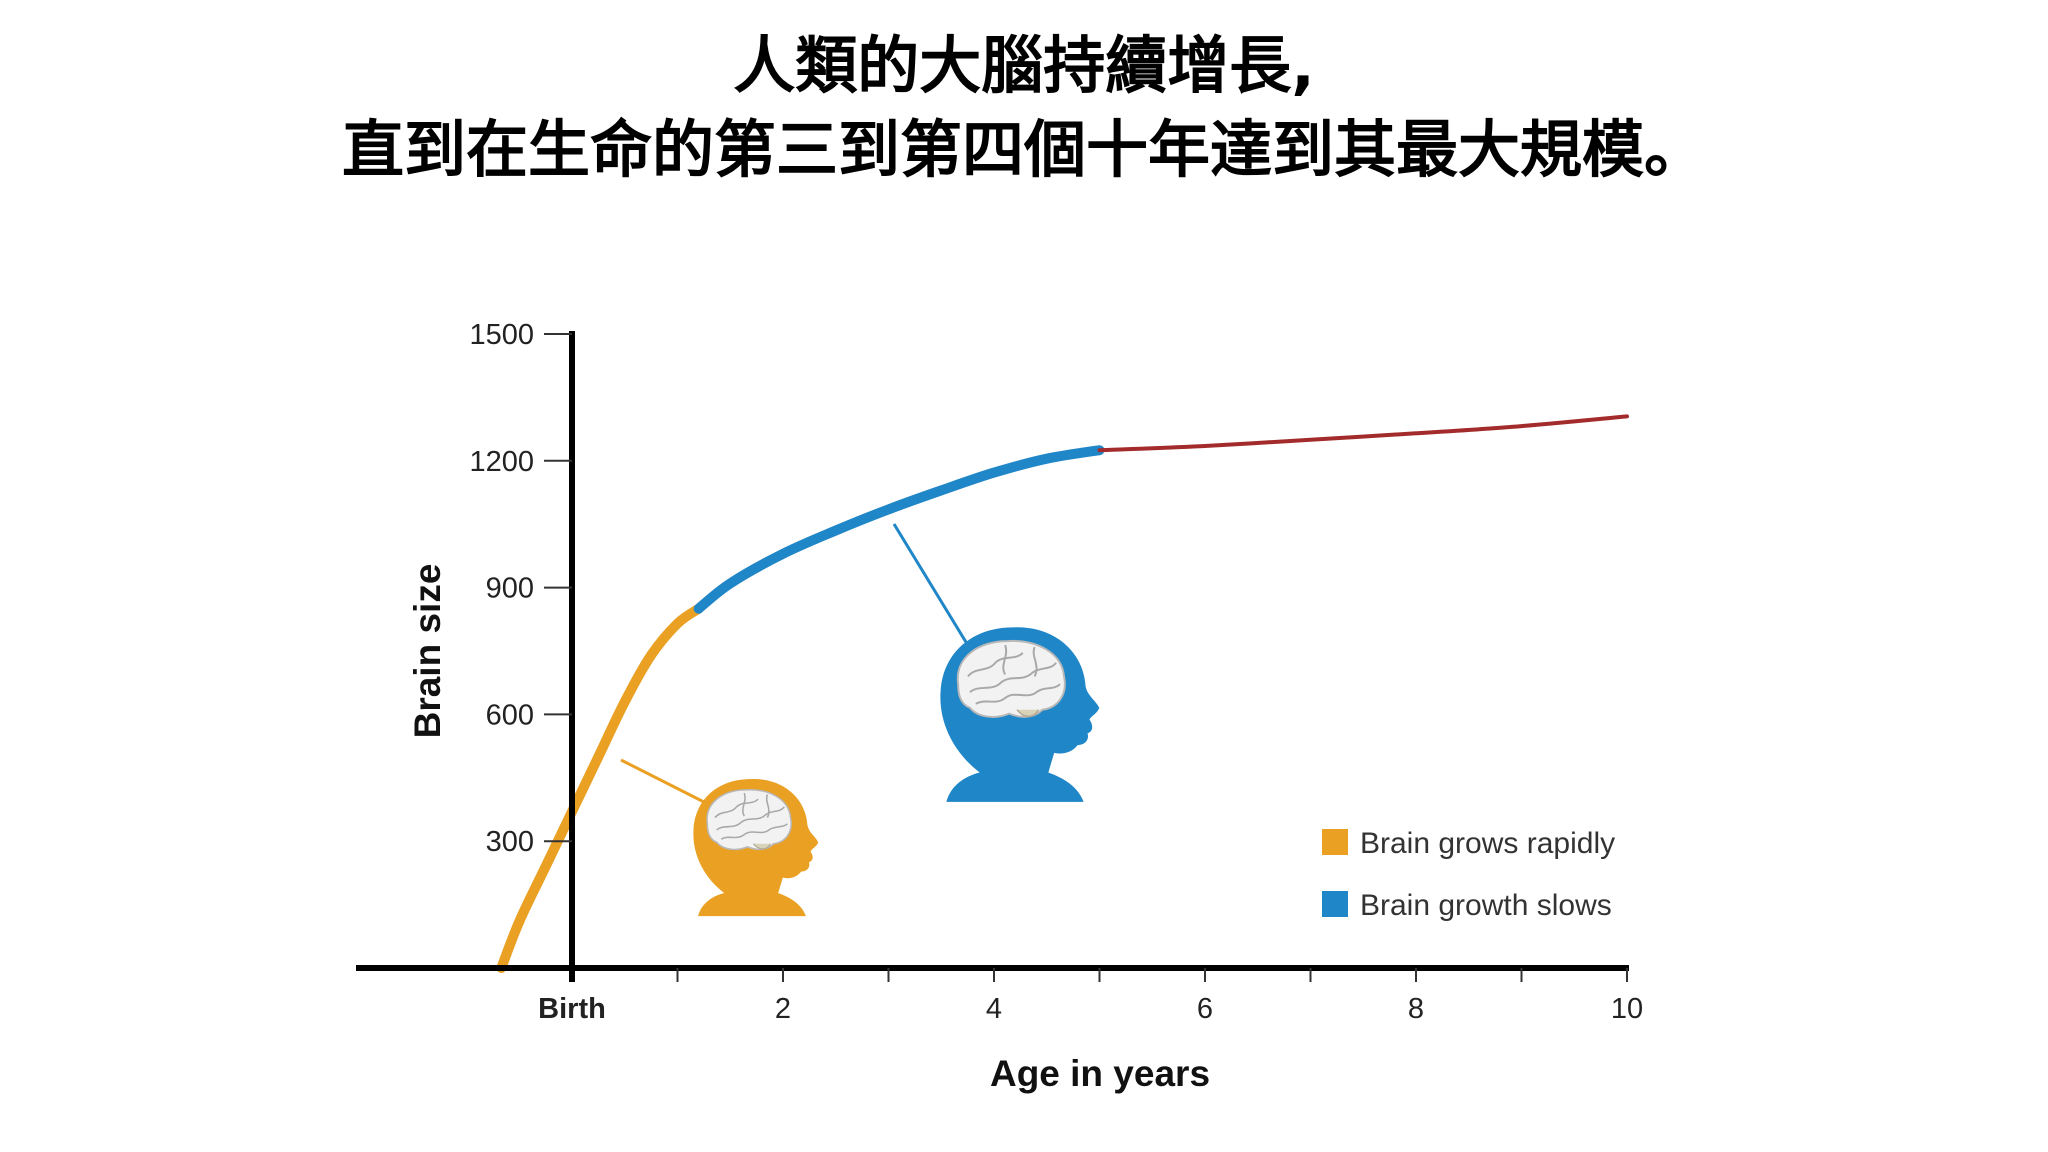 The image size is (2048, 1152). Describe the element at coordinates (427, 651) in the screenshot. I see `y-axis-title: Brain size` at that location.